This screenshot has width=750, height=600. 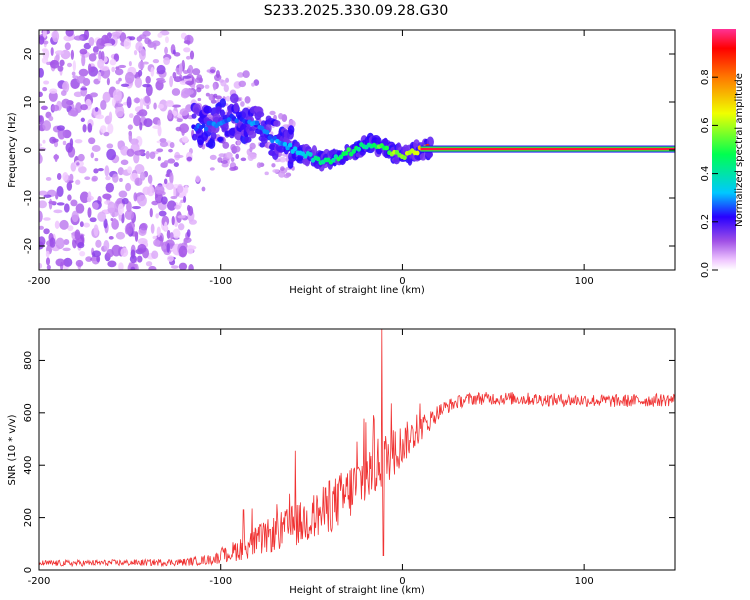 What do you see at coordinates (402, 581) in the screenshot?
I see `x-tick-label: 0` at bounding box center [402, 581].